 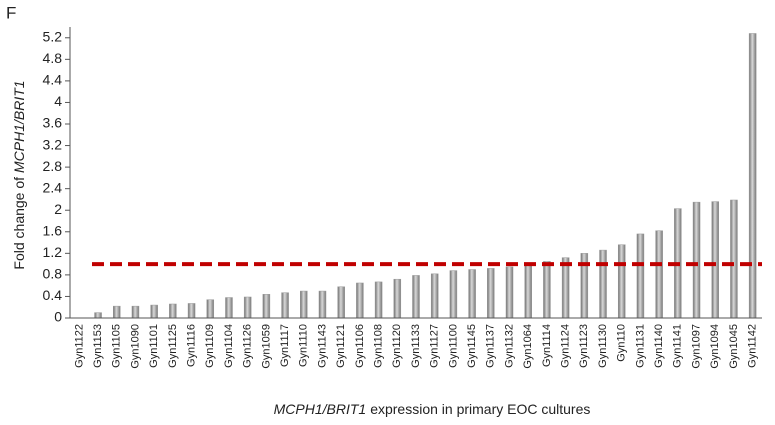 I want to click on y-tick-label: 2.4, so click(x=53, y=187).